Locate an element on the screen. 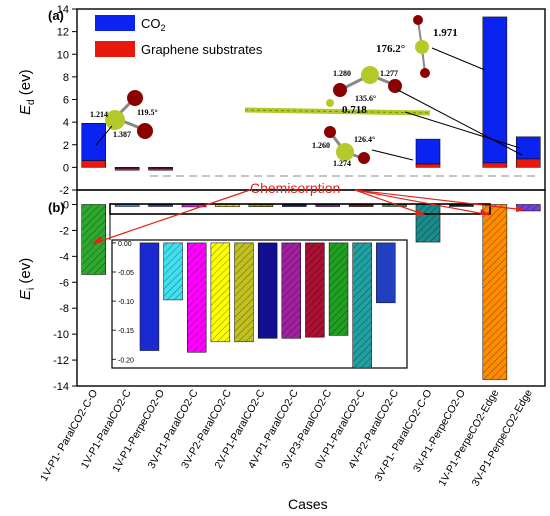 This screenshot has height=516, width=550. s1-angle-label: 119.5° is located at coordinates (147, 112).